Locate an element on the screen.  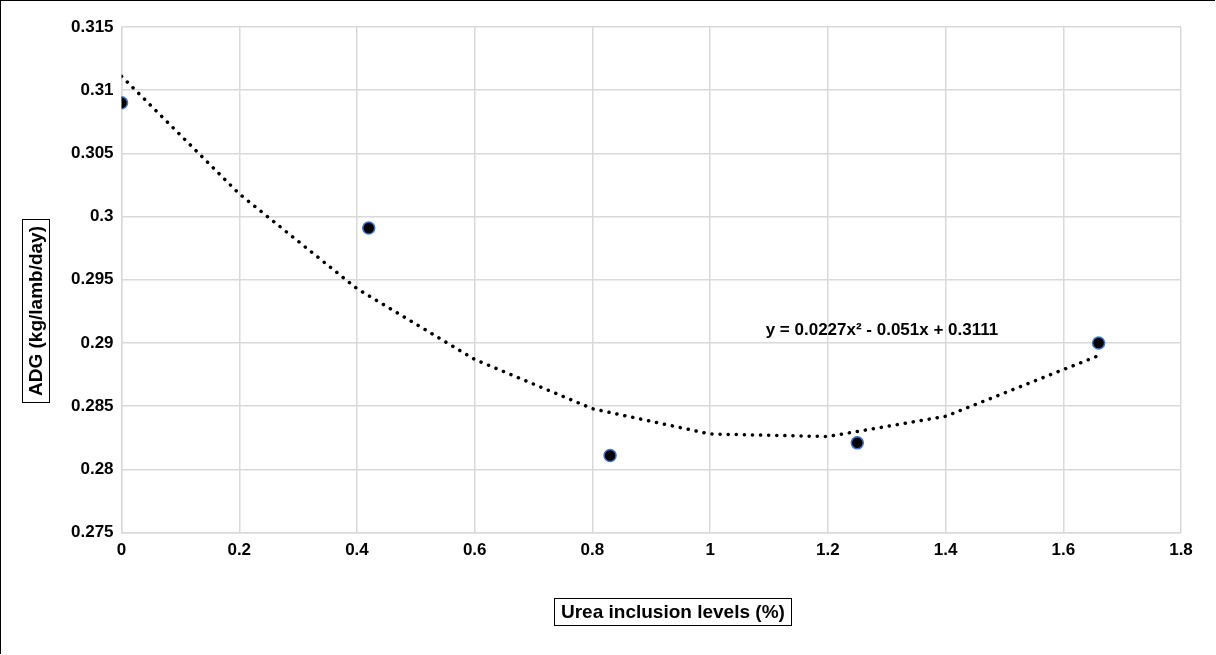
annotation: y = 0.0227x² - 0.051x + 0.3111 is located at coordinates (882, 330).